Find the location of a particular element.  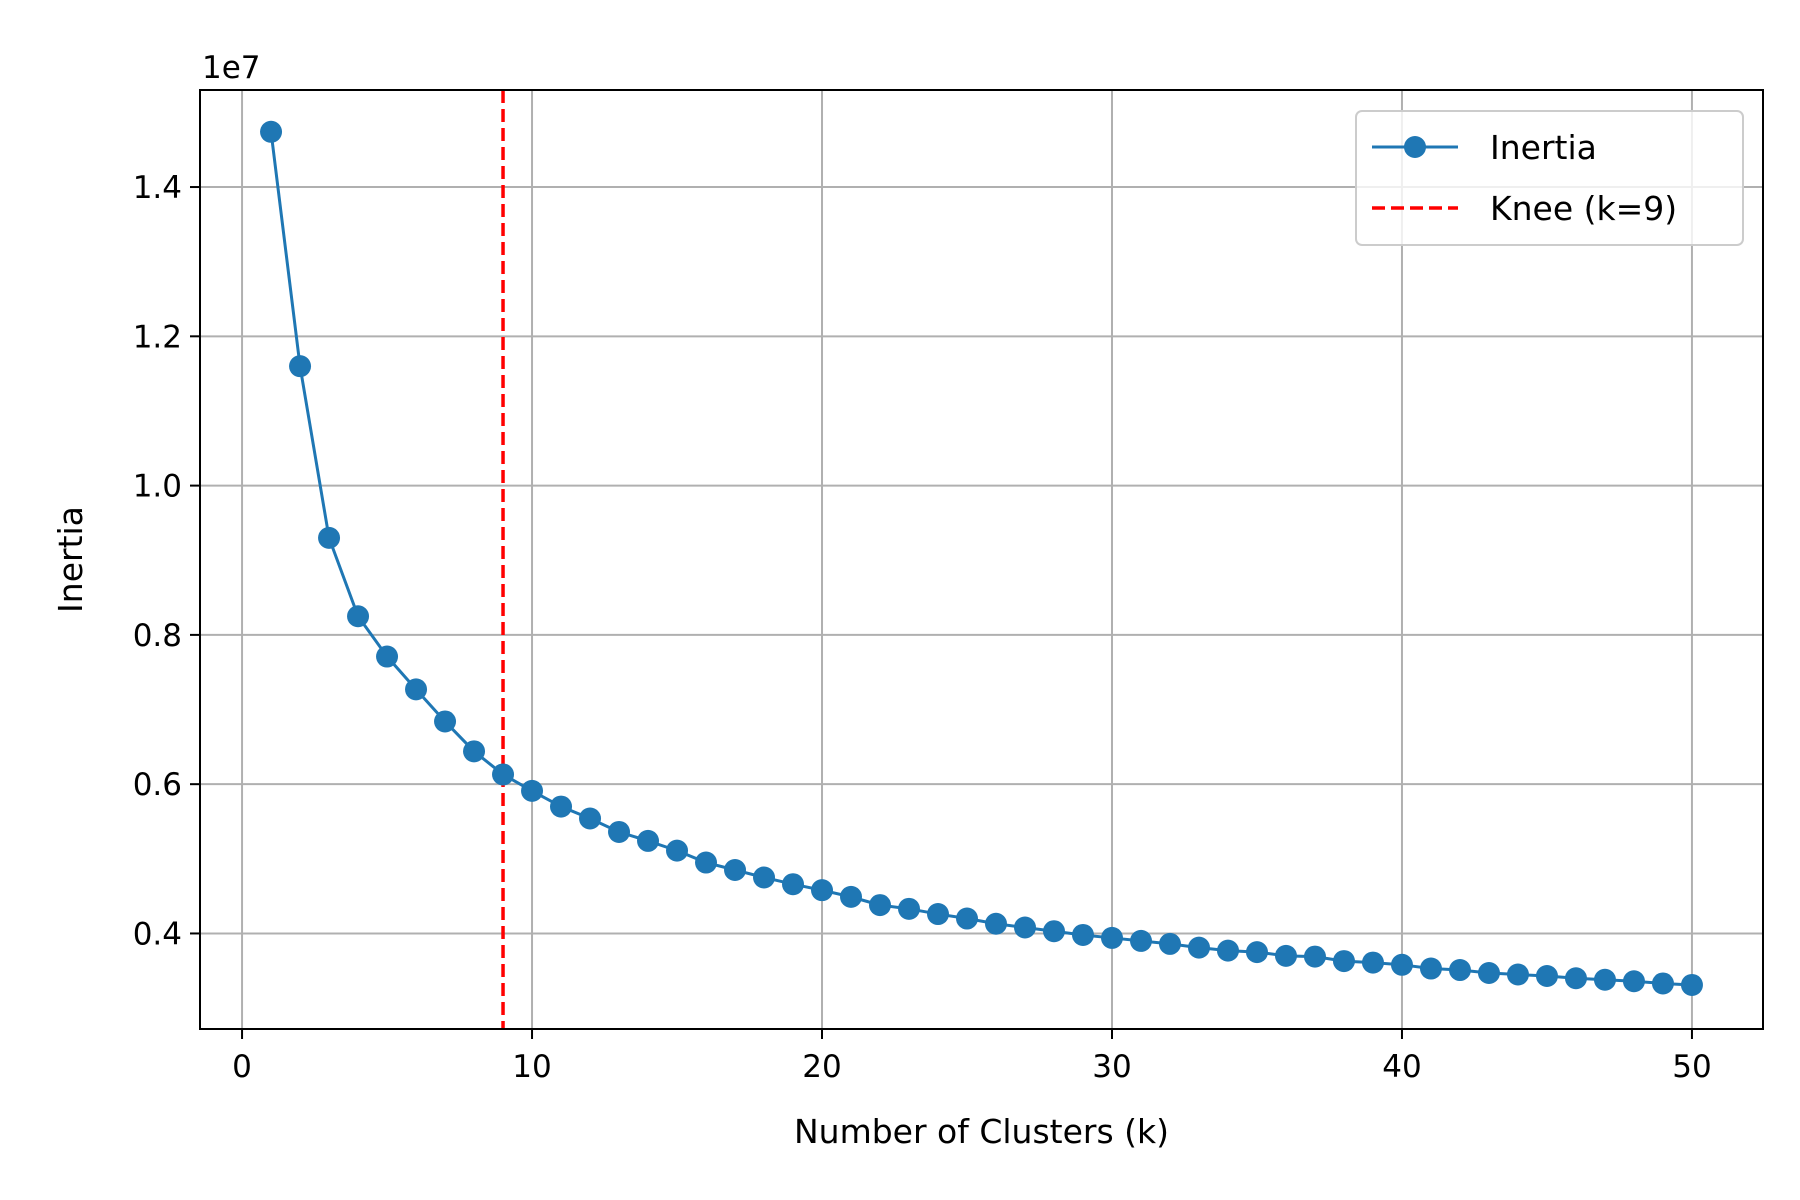

y-tick-label: 0.4 is located at coordinates (157, 934).